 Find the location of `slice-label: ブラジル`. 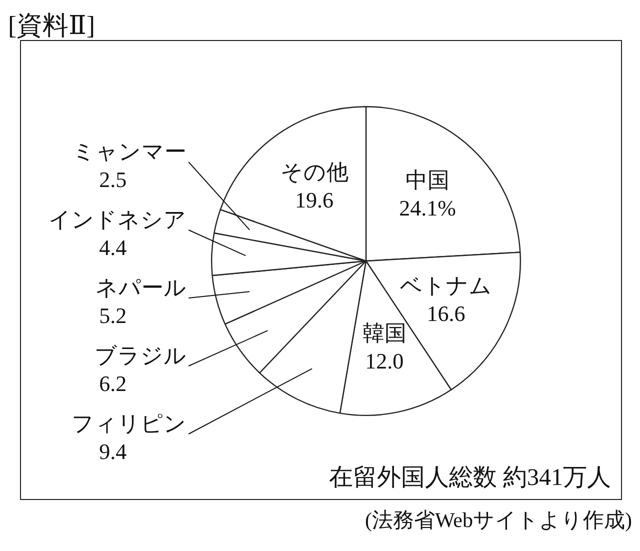

slice-label: ブラジル is located at coordinates (140, 355).